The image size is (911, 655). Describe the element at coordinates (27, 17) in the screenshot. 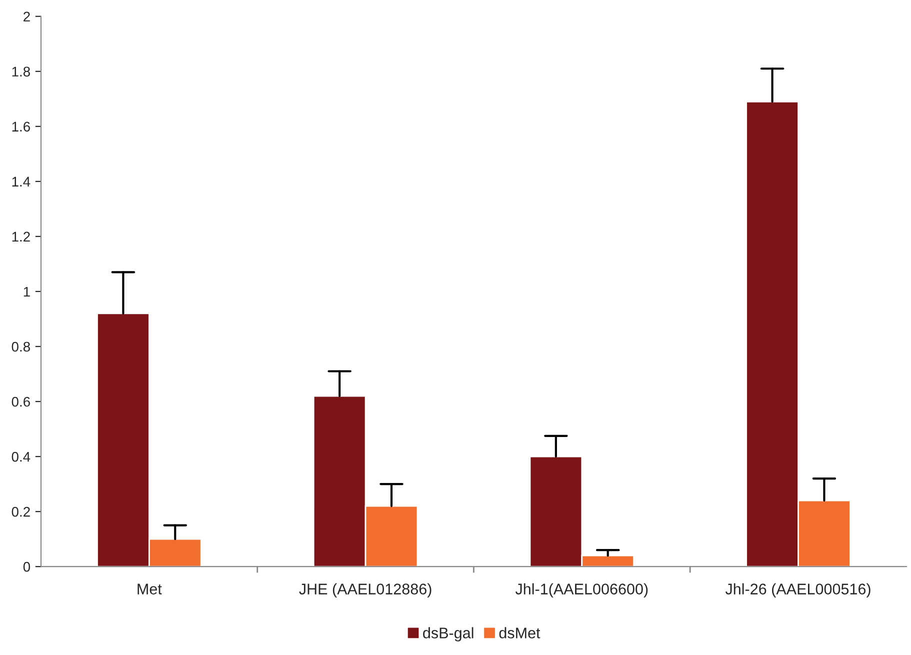

I see `y-tick-label: 2` at that location.